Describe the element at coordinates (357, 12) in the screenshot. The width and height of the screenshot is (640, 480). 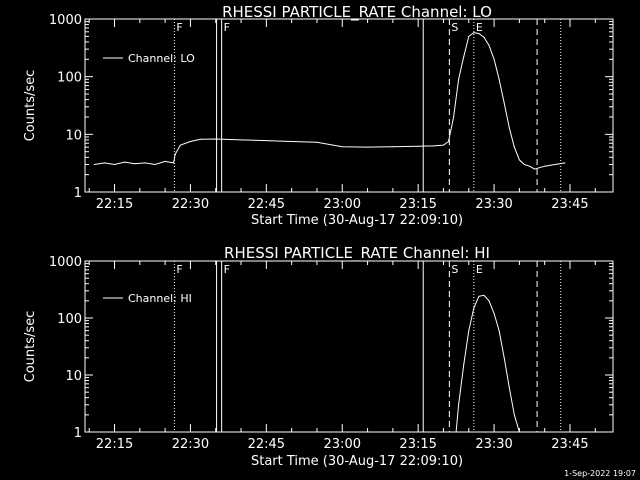
I see `chart-title: RHESSI PARTICLE_RATE Channel: LO` at that location.